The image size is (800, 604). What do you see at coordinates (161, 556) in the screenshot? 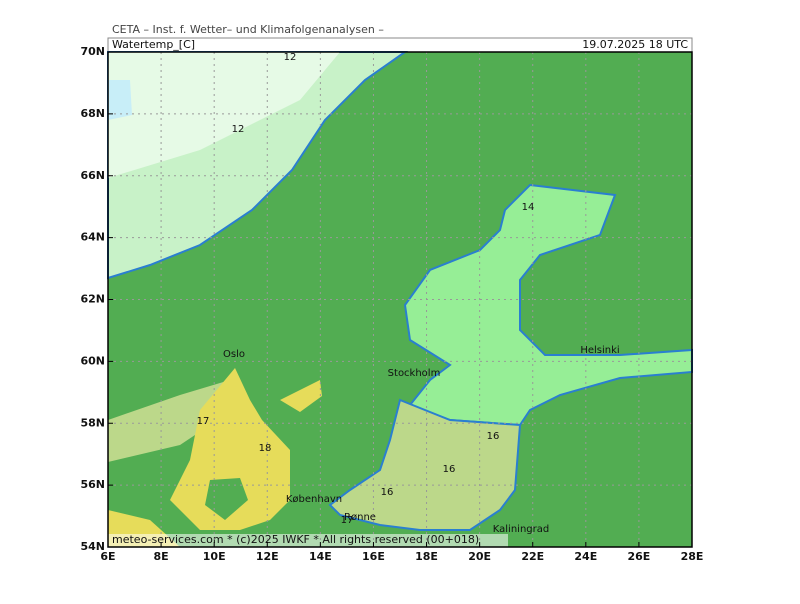
I see `lon-label: 8E` at bounding box center [161, 556].